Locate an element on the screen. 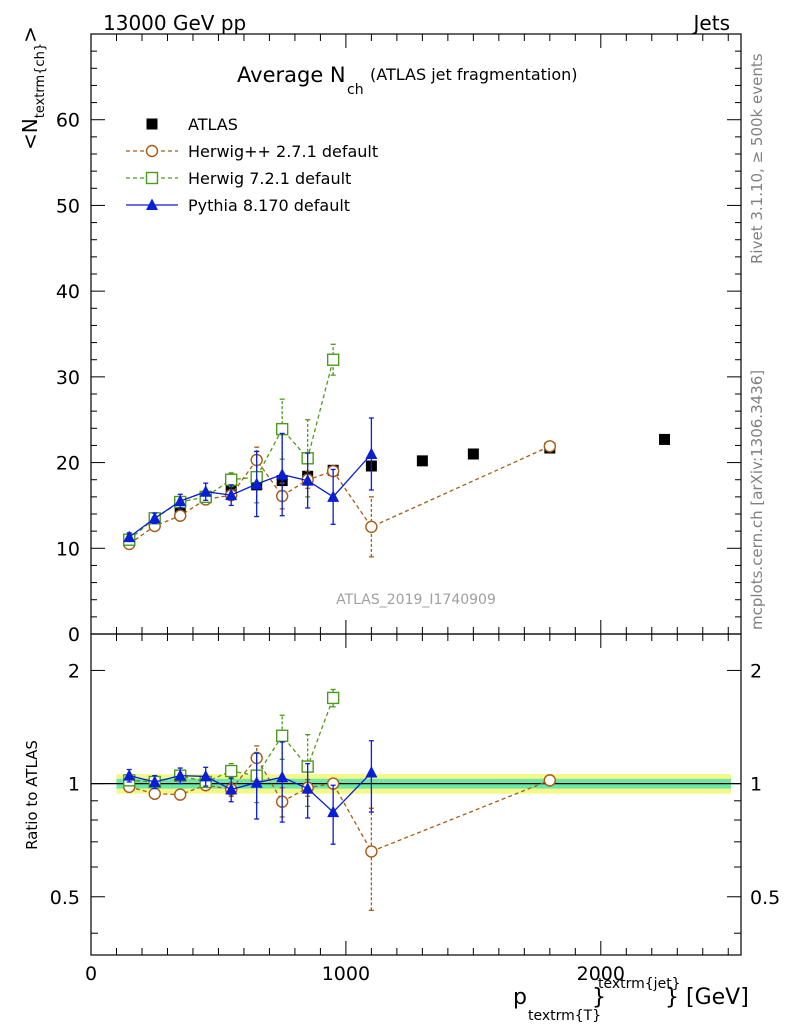 This screenshot has width=786, height=1024. pythia-8-170-default-line is located at coordinates (250, 495).